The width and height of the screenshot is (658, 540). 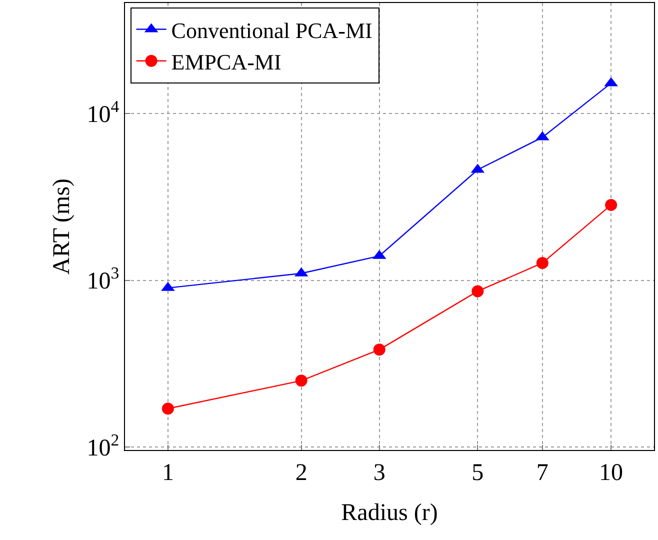 What do you see at coordinates (103, 446) in the screenshot?
I see `y-tick-label: 10$^{2}$` at bounding box center [103, 446].